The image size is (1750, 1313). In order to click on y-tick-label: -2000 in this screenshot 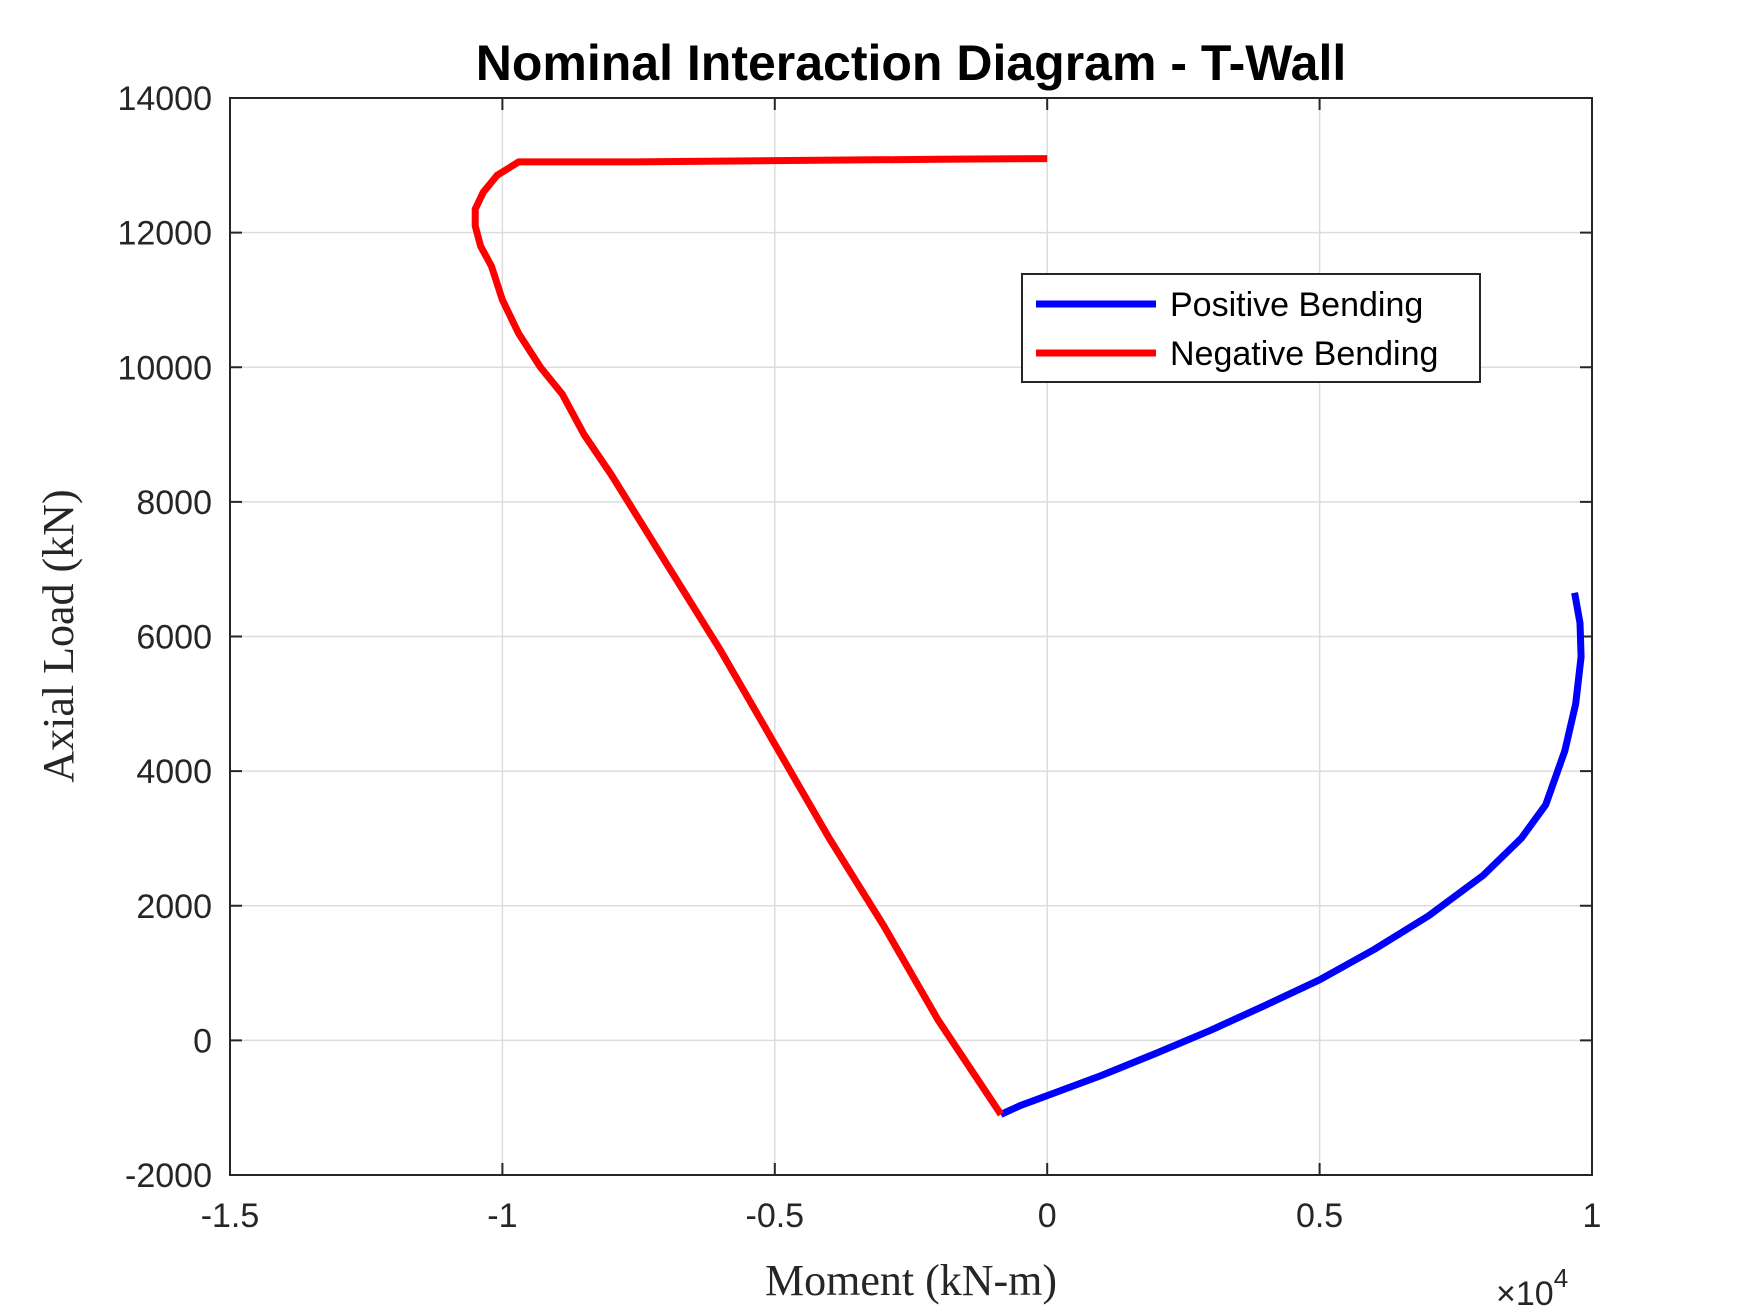, I will do `click(168, 1176)`.